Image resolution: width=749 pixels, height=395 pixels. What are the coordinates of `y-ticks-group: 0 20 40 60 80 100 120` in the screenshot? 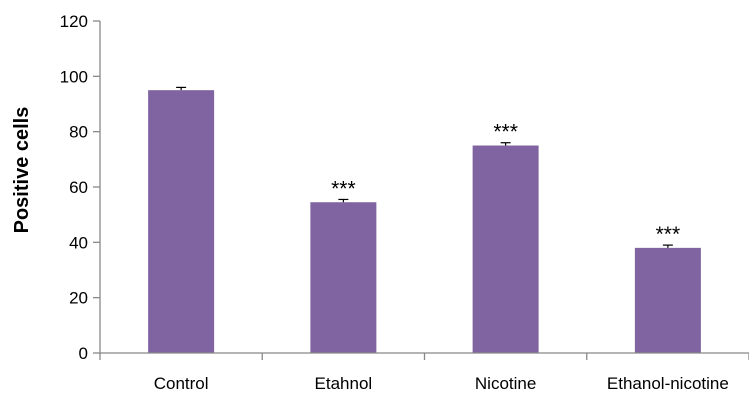 It's located at (80, 187).